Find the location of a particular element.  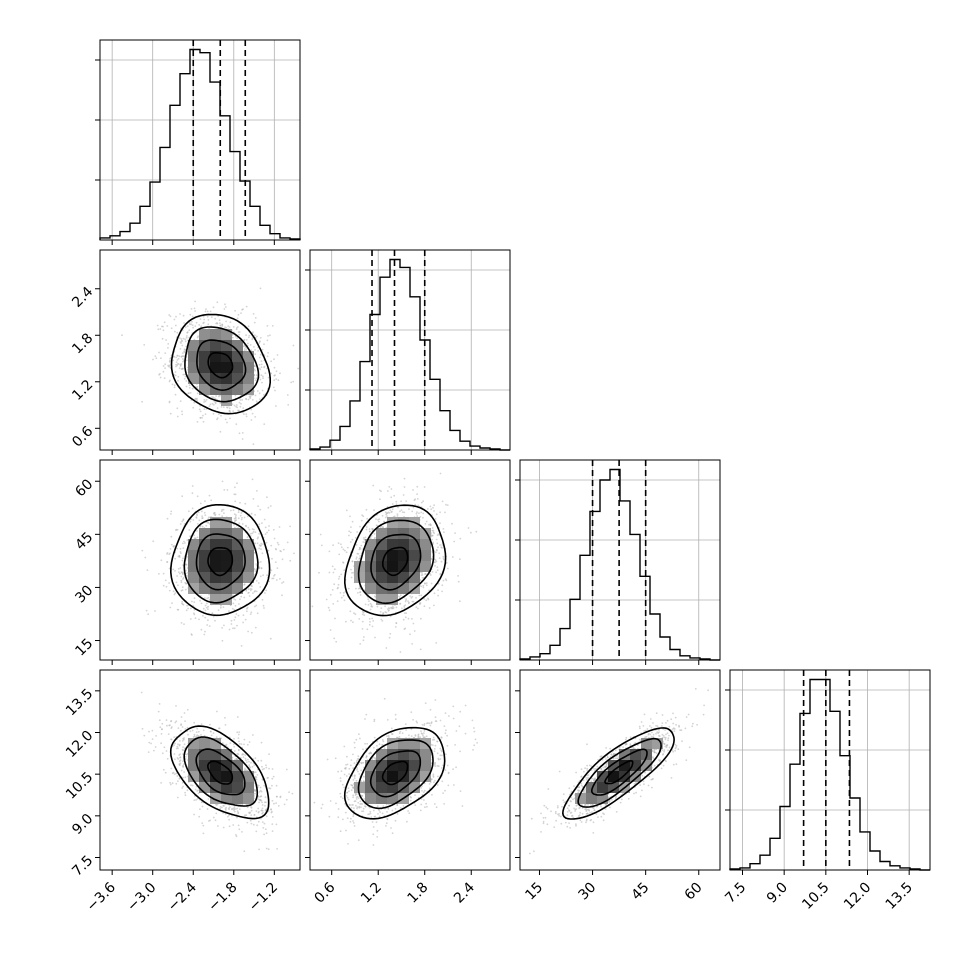

contour-1-sigma is located at coordinates (396, 562).